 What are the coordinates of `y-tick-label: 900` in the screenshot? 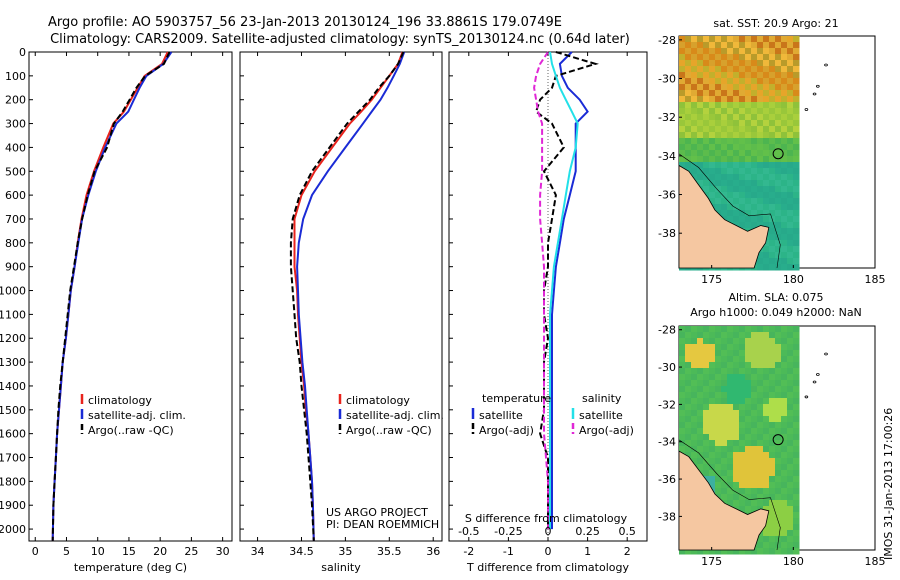 It's located at (15, 267).